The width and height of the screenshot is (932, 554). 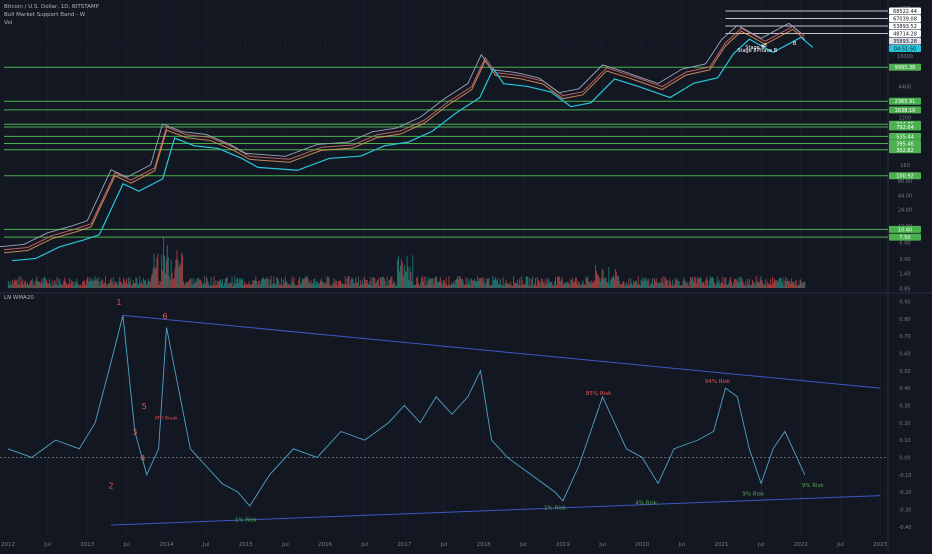 I want to click on phase-label: 4, so click(x=142, y=458).